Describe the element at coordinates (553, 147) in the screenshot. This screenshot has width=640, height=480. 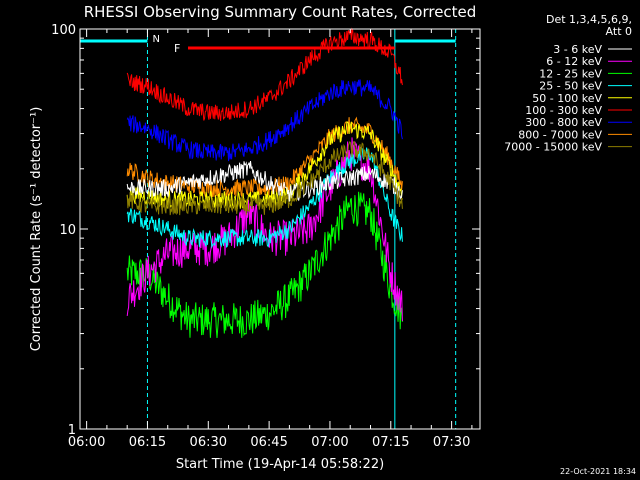
I see `legend-label-8: 7000 - 15000 keV` at that location.